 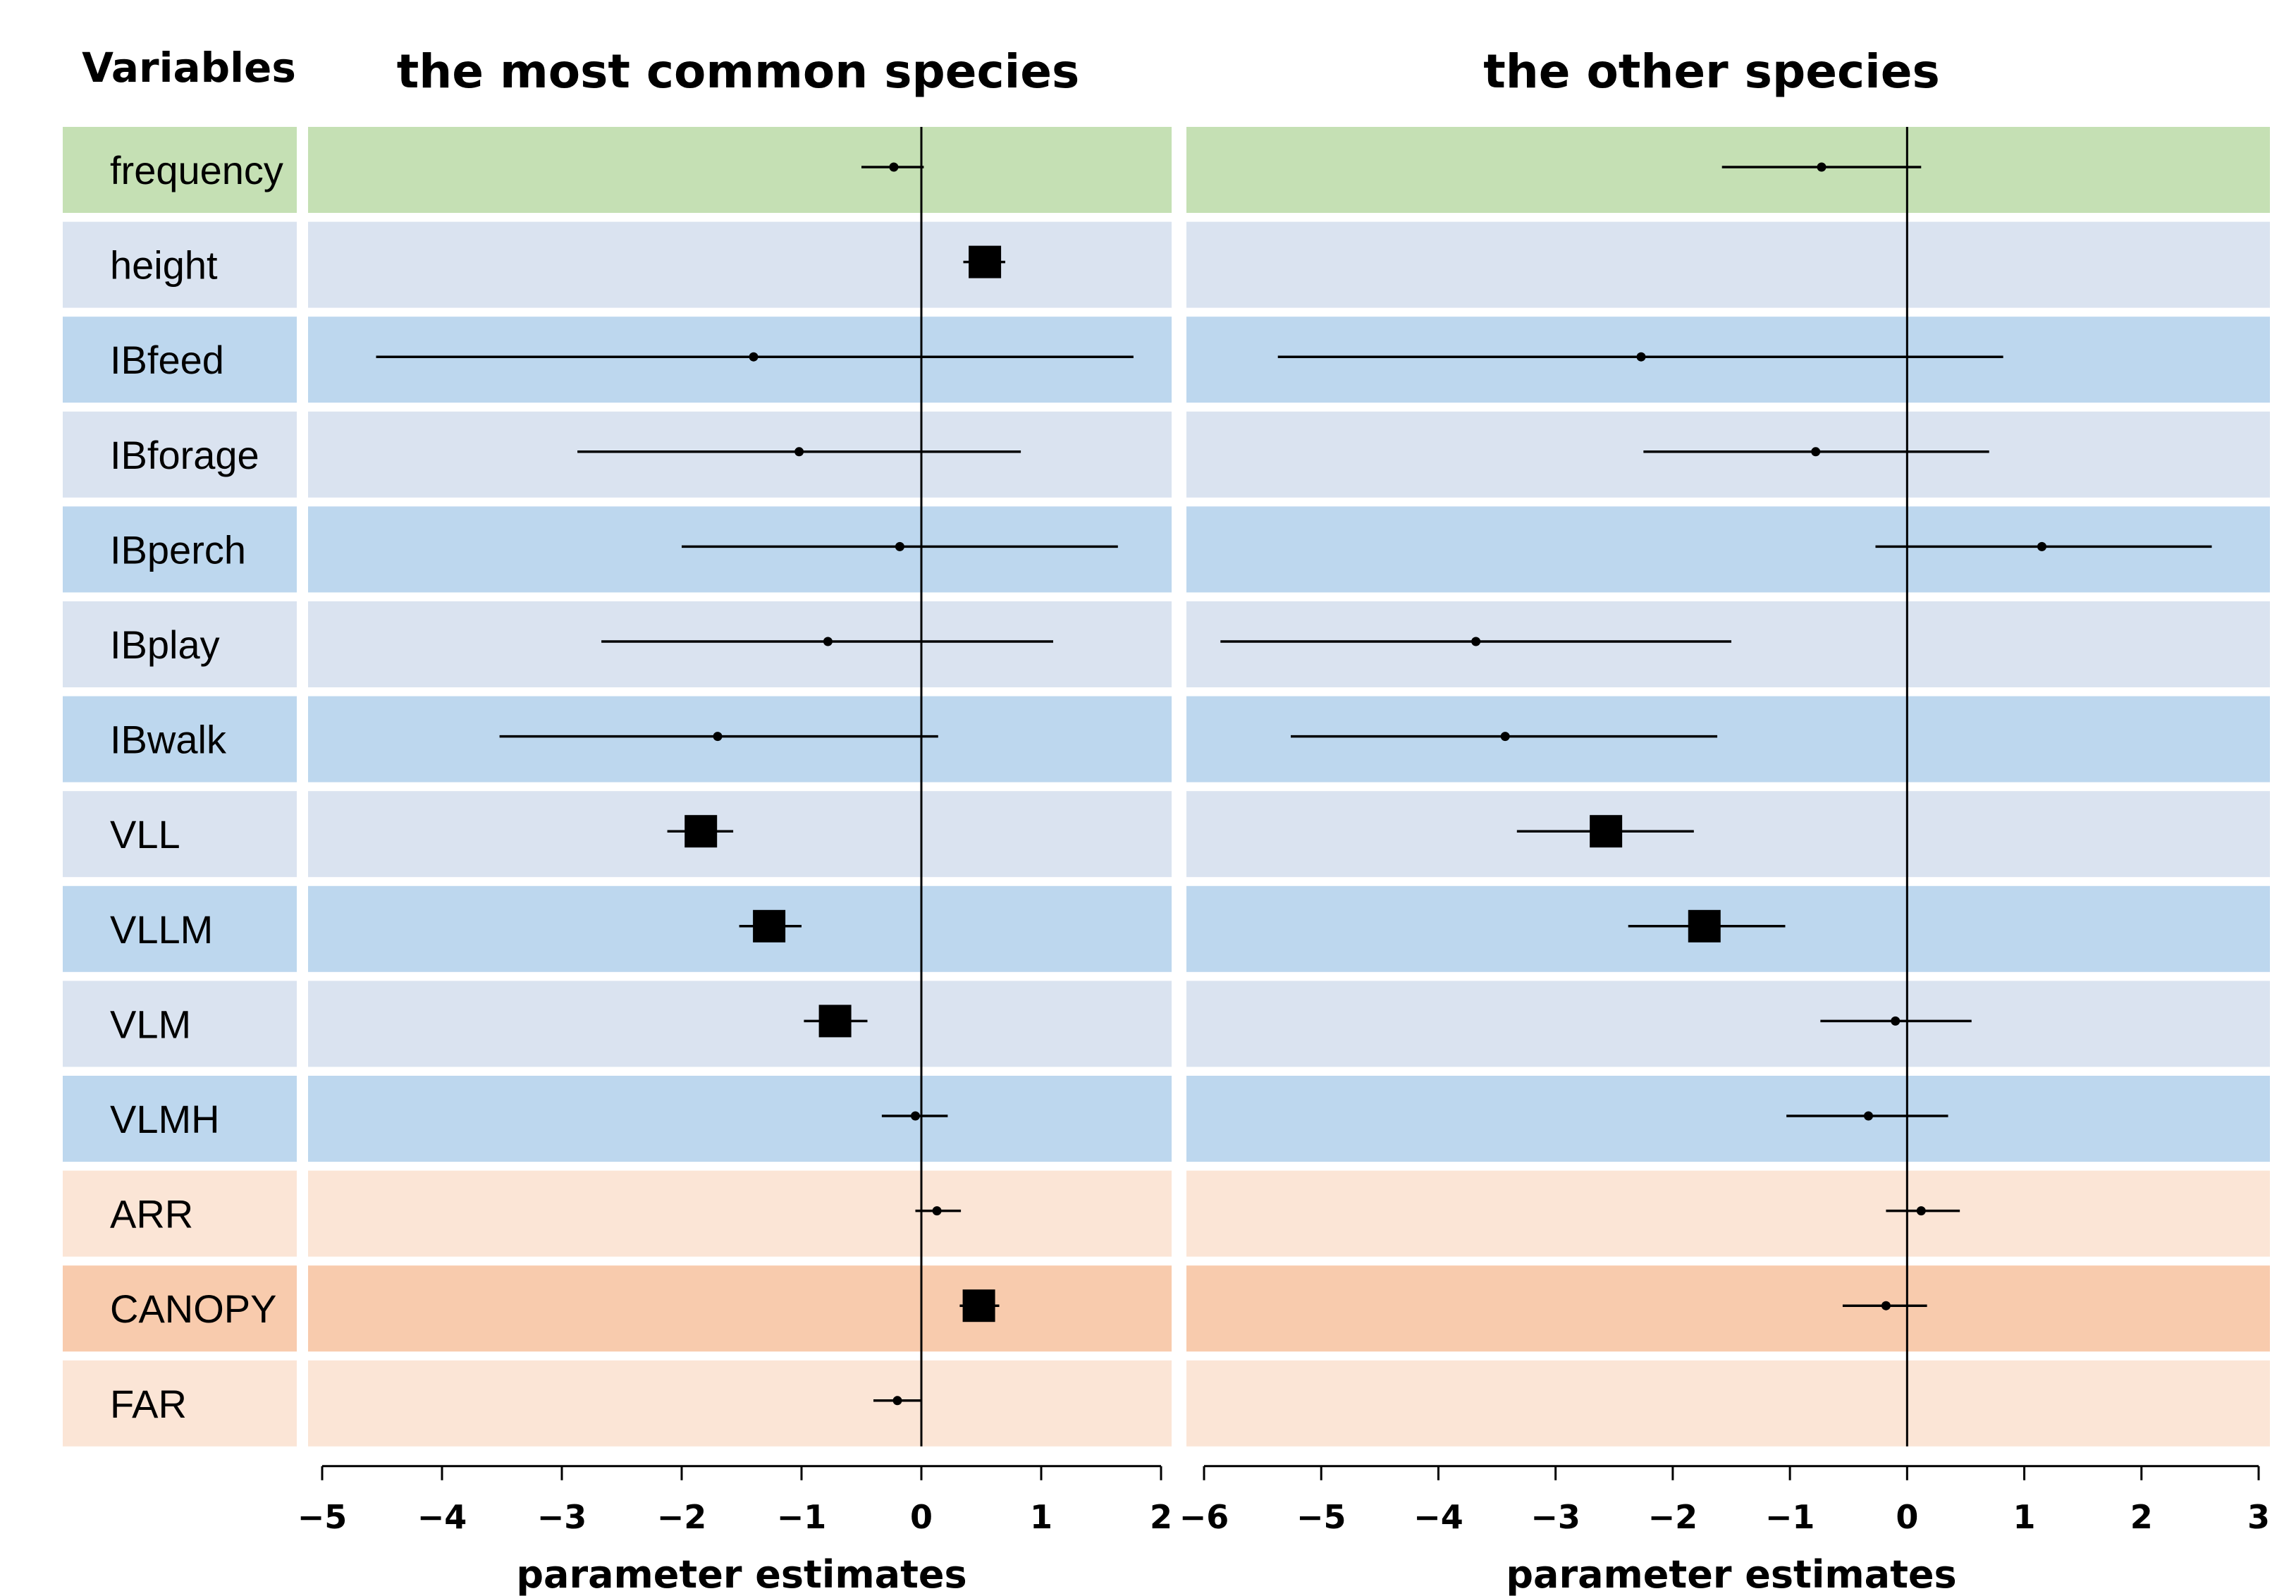 I want to click on variable-label: IBforage, so click(x=184, y=455).